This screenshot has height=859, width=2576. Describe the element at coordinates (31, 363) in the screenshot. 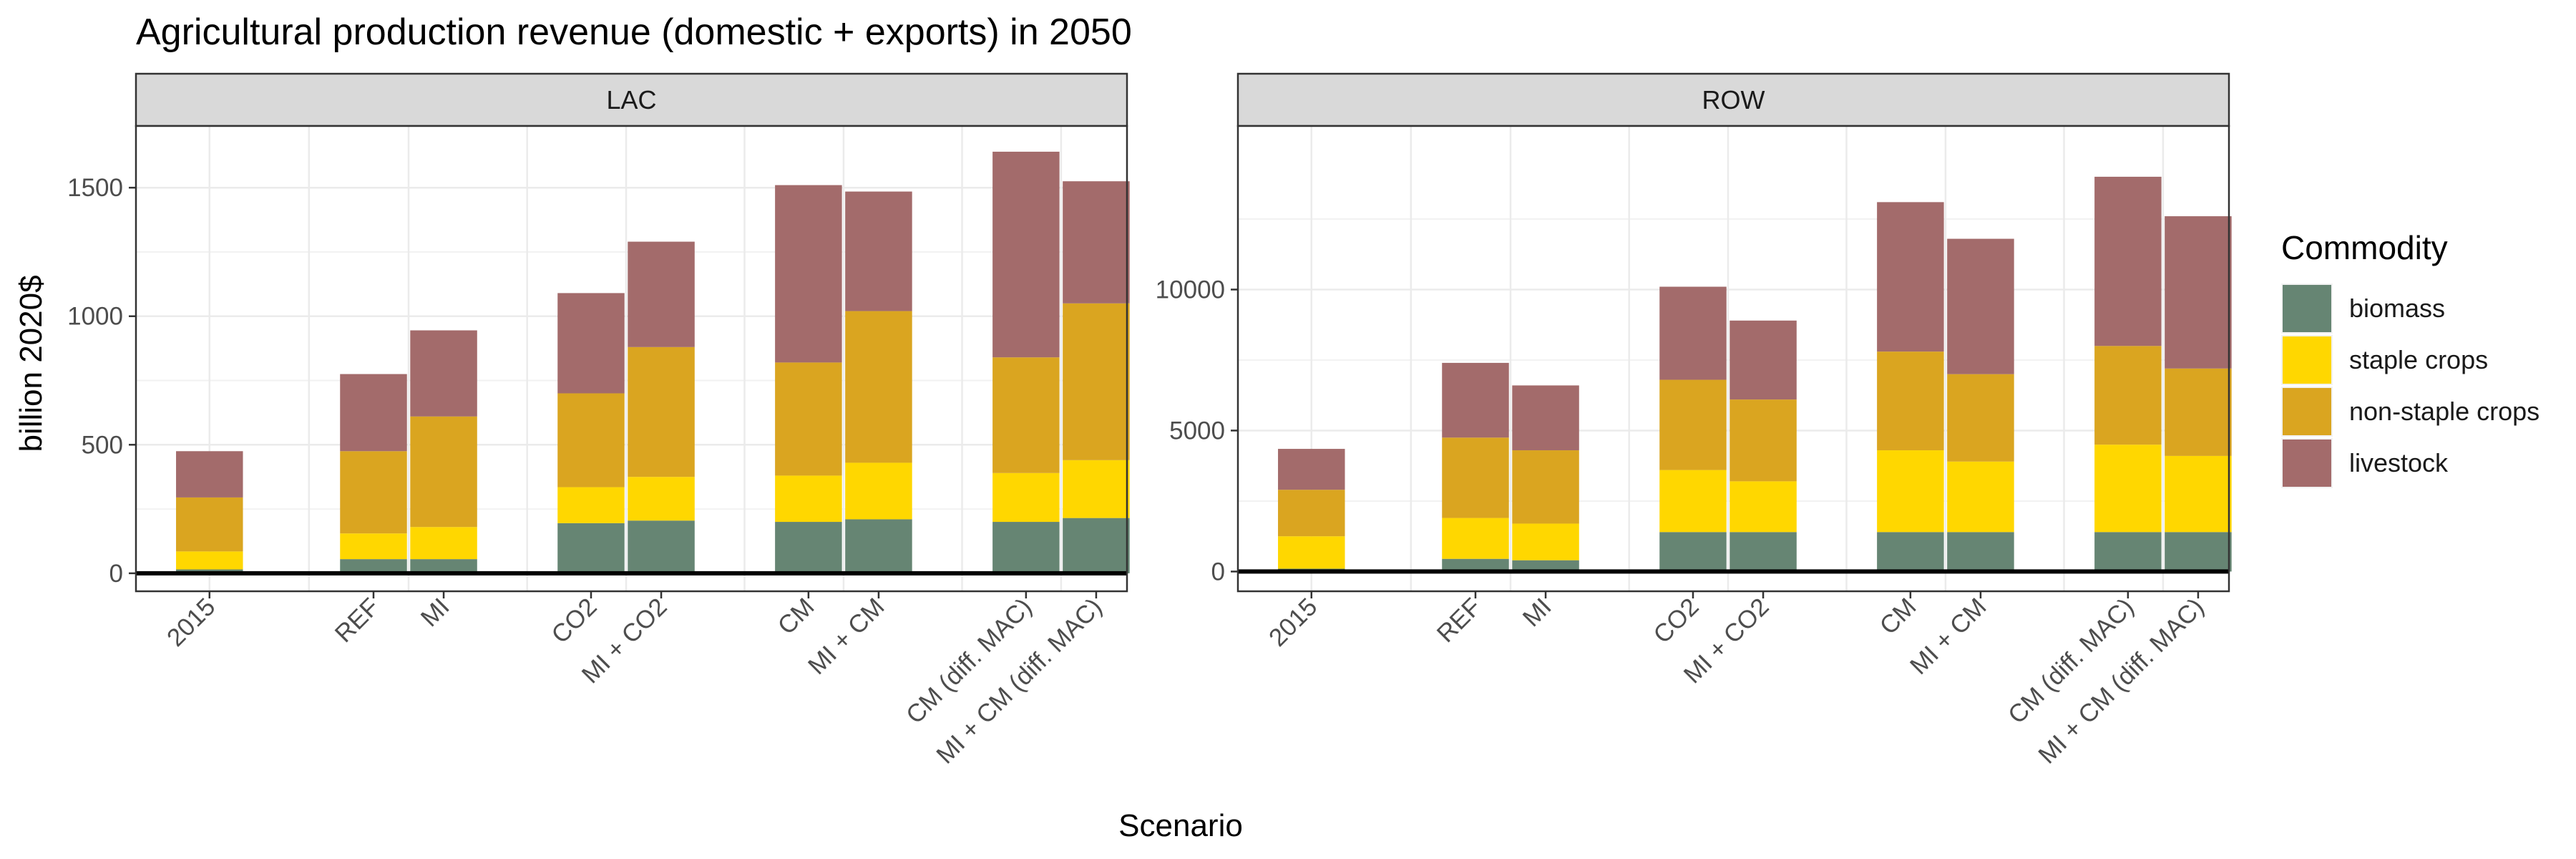

I see `y-axis-title: billion 2020$` at that location.